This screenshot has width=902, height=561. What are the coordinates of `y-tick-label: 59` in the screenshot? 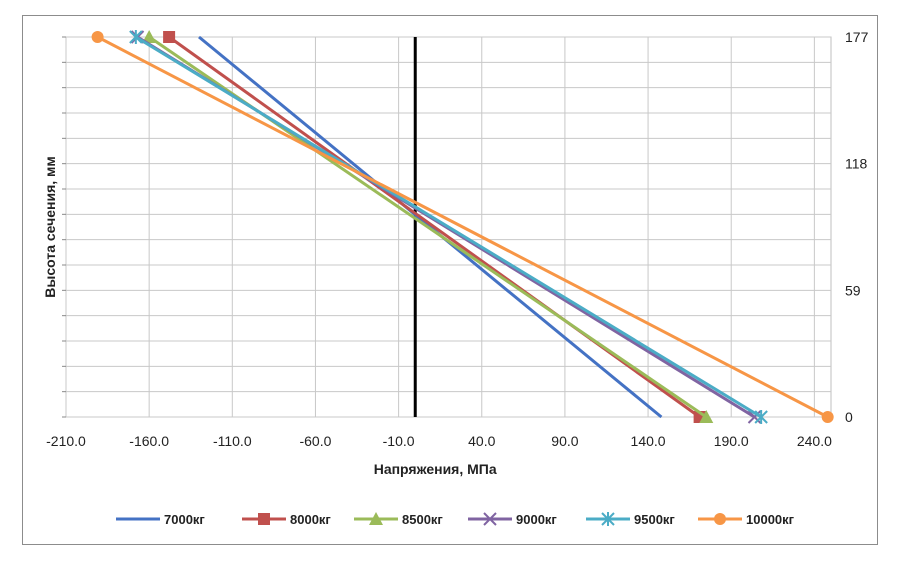 It's located at (853, 290).